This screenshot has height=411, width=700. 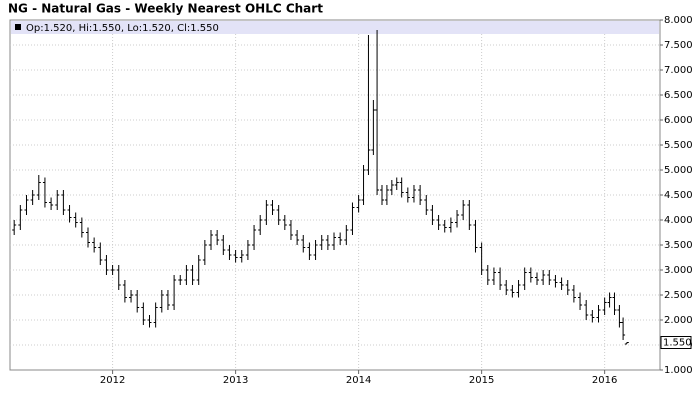 I want to click on y-tick-label: 5.000, so click(x=678, y=170).